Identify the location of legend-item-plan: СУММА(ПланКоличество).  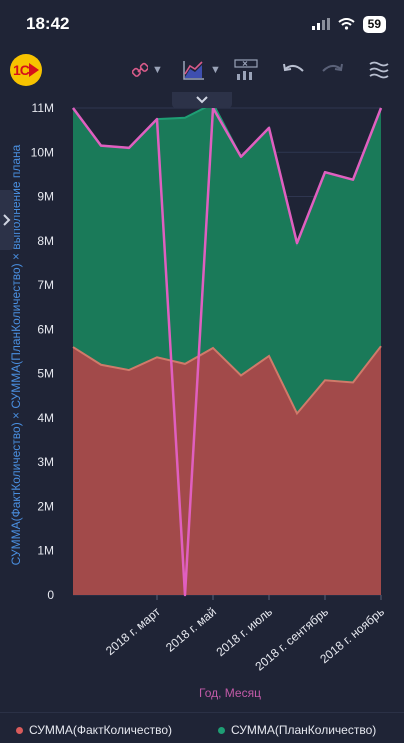
(297, 730).